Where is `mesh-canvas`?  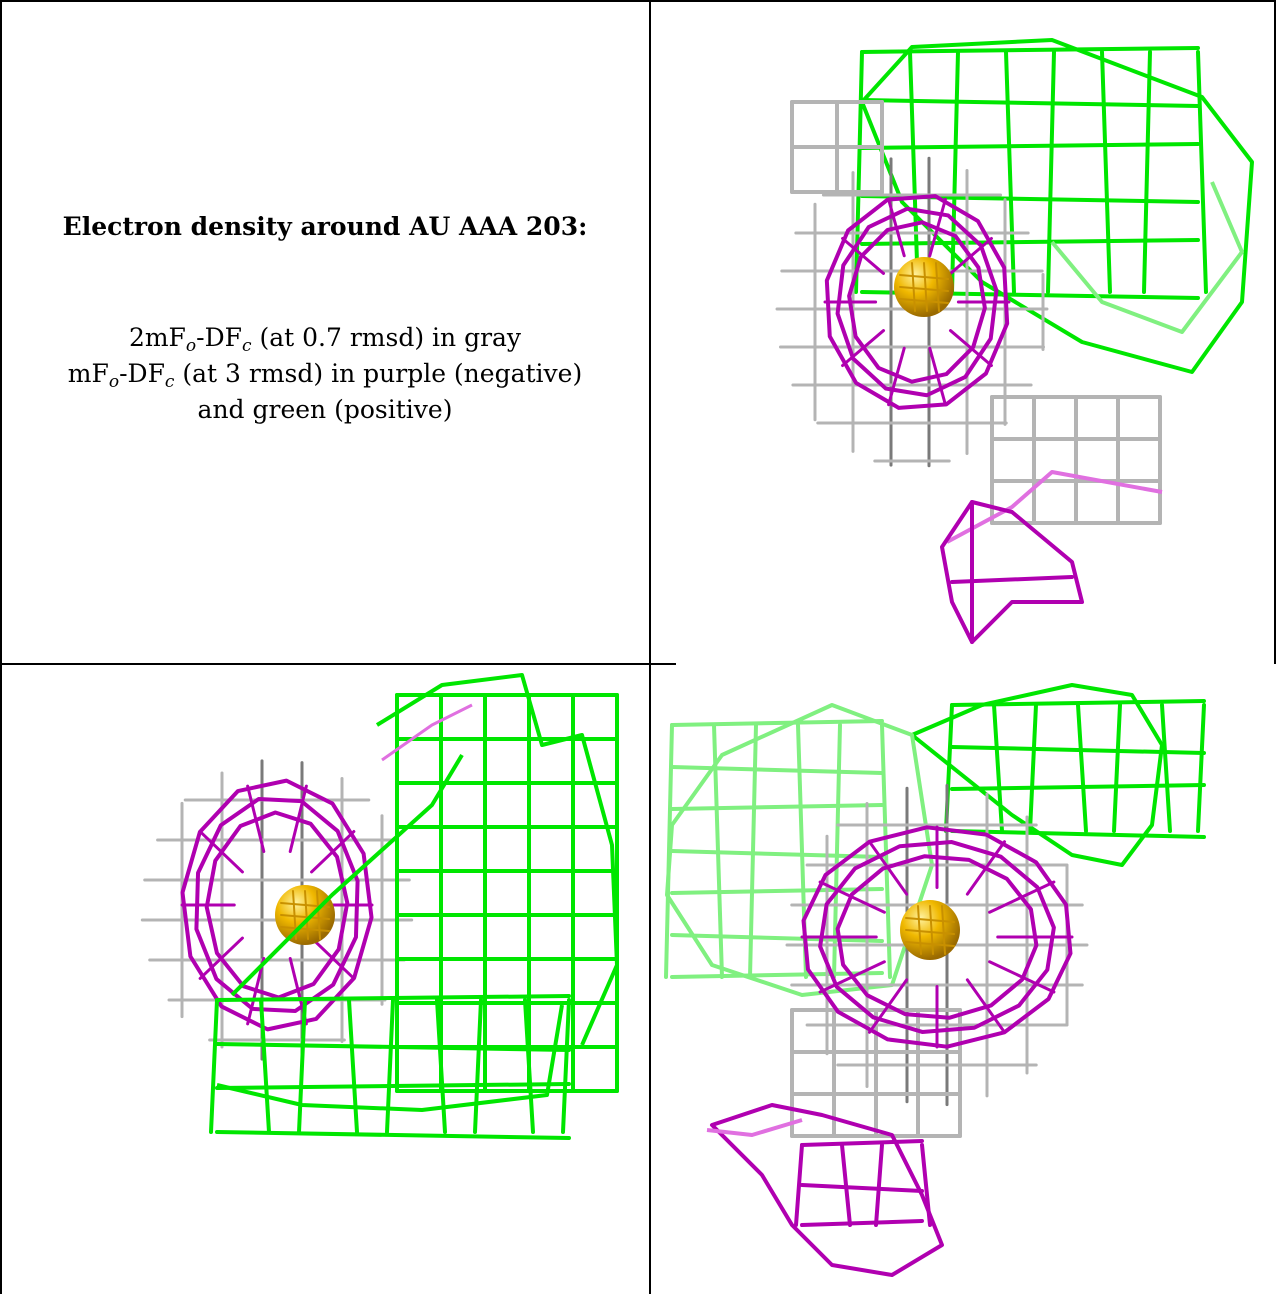 mesh-canvas is located at coordinates (379, 906).